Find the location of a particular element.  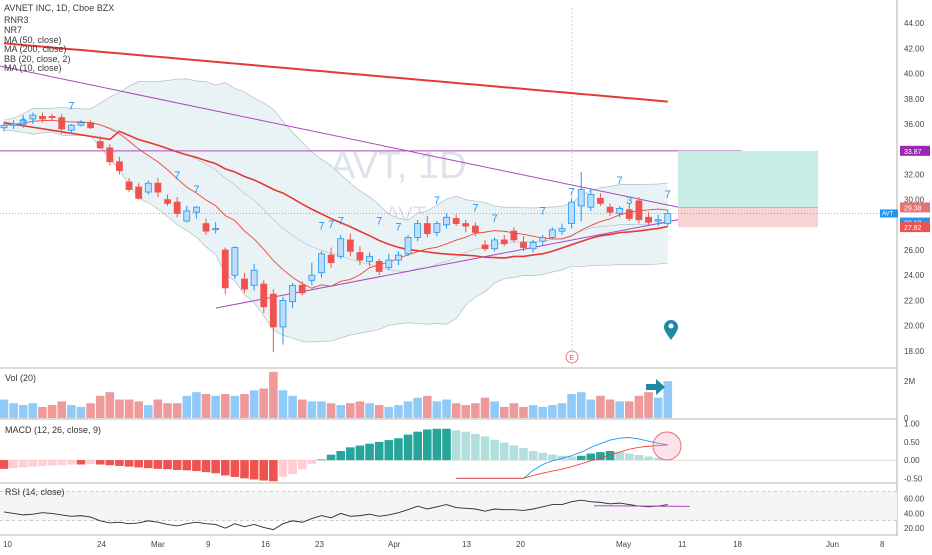

earnings-marker is located at coordinates (572, 357).